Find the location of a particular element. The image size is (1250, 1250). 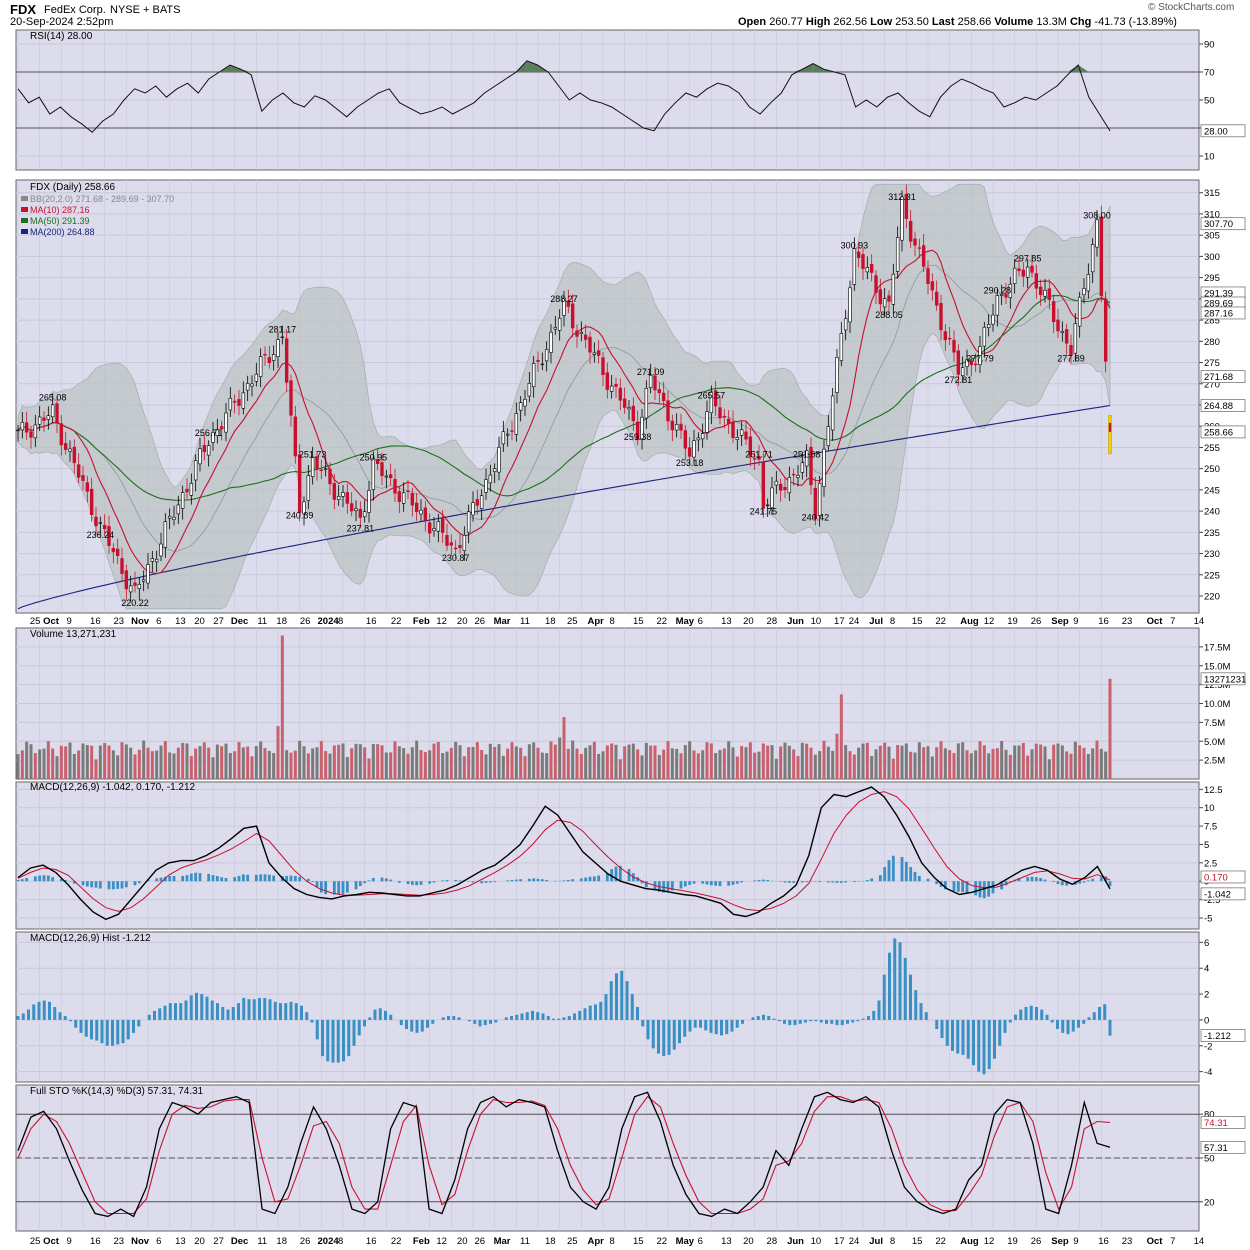

bottom-date-label: 12 is located at coordinates (441, 1241).